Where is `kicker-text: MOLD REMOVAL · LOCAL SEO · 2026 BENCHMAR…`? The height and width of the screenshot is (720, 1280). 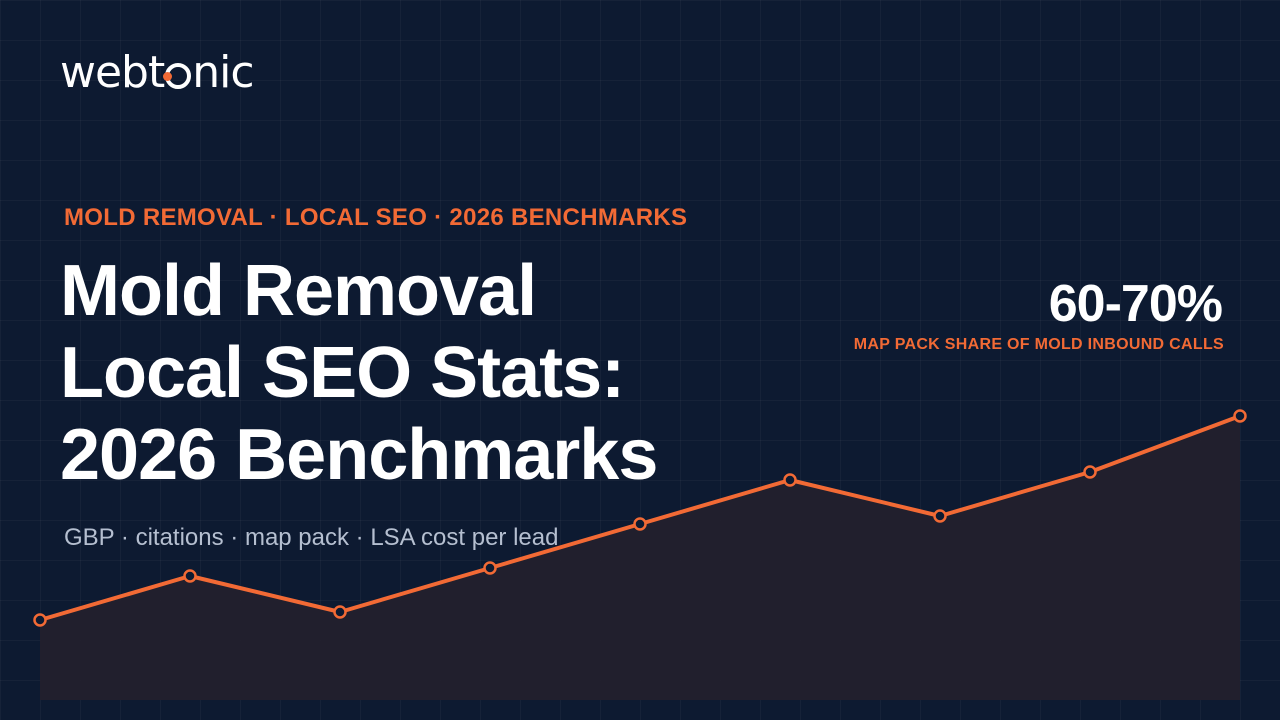
kicker-text: MOLD REMOVAL · LOCAL SEO · 2026 BENCHMAR… is located at coordinates (376, 217).